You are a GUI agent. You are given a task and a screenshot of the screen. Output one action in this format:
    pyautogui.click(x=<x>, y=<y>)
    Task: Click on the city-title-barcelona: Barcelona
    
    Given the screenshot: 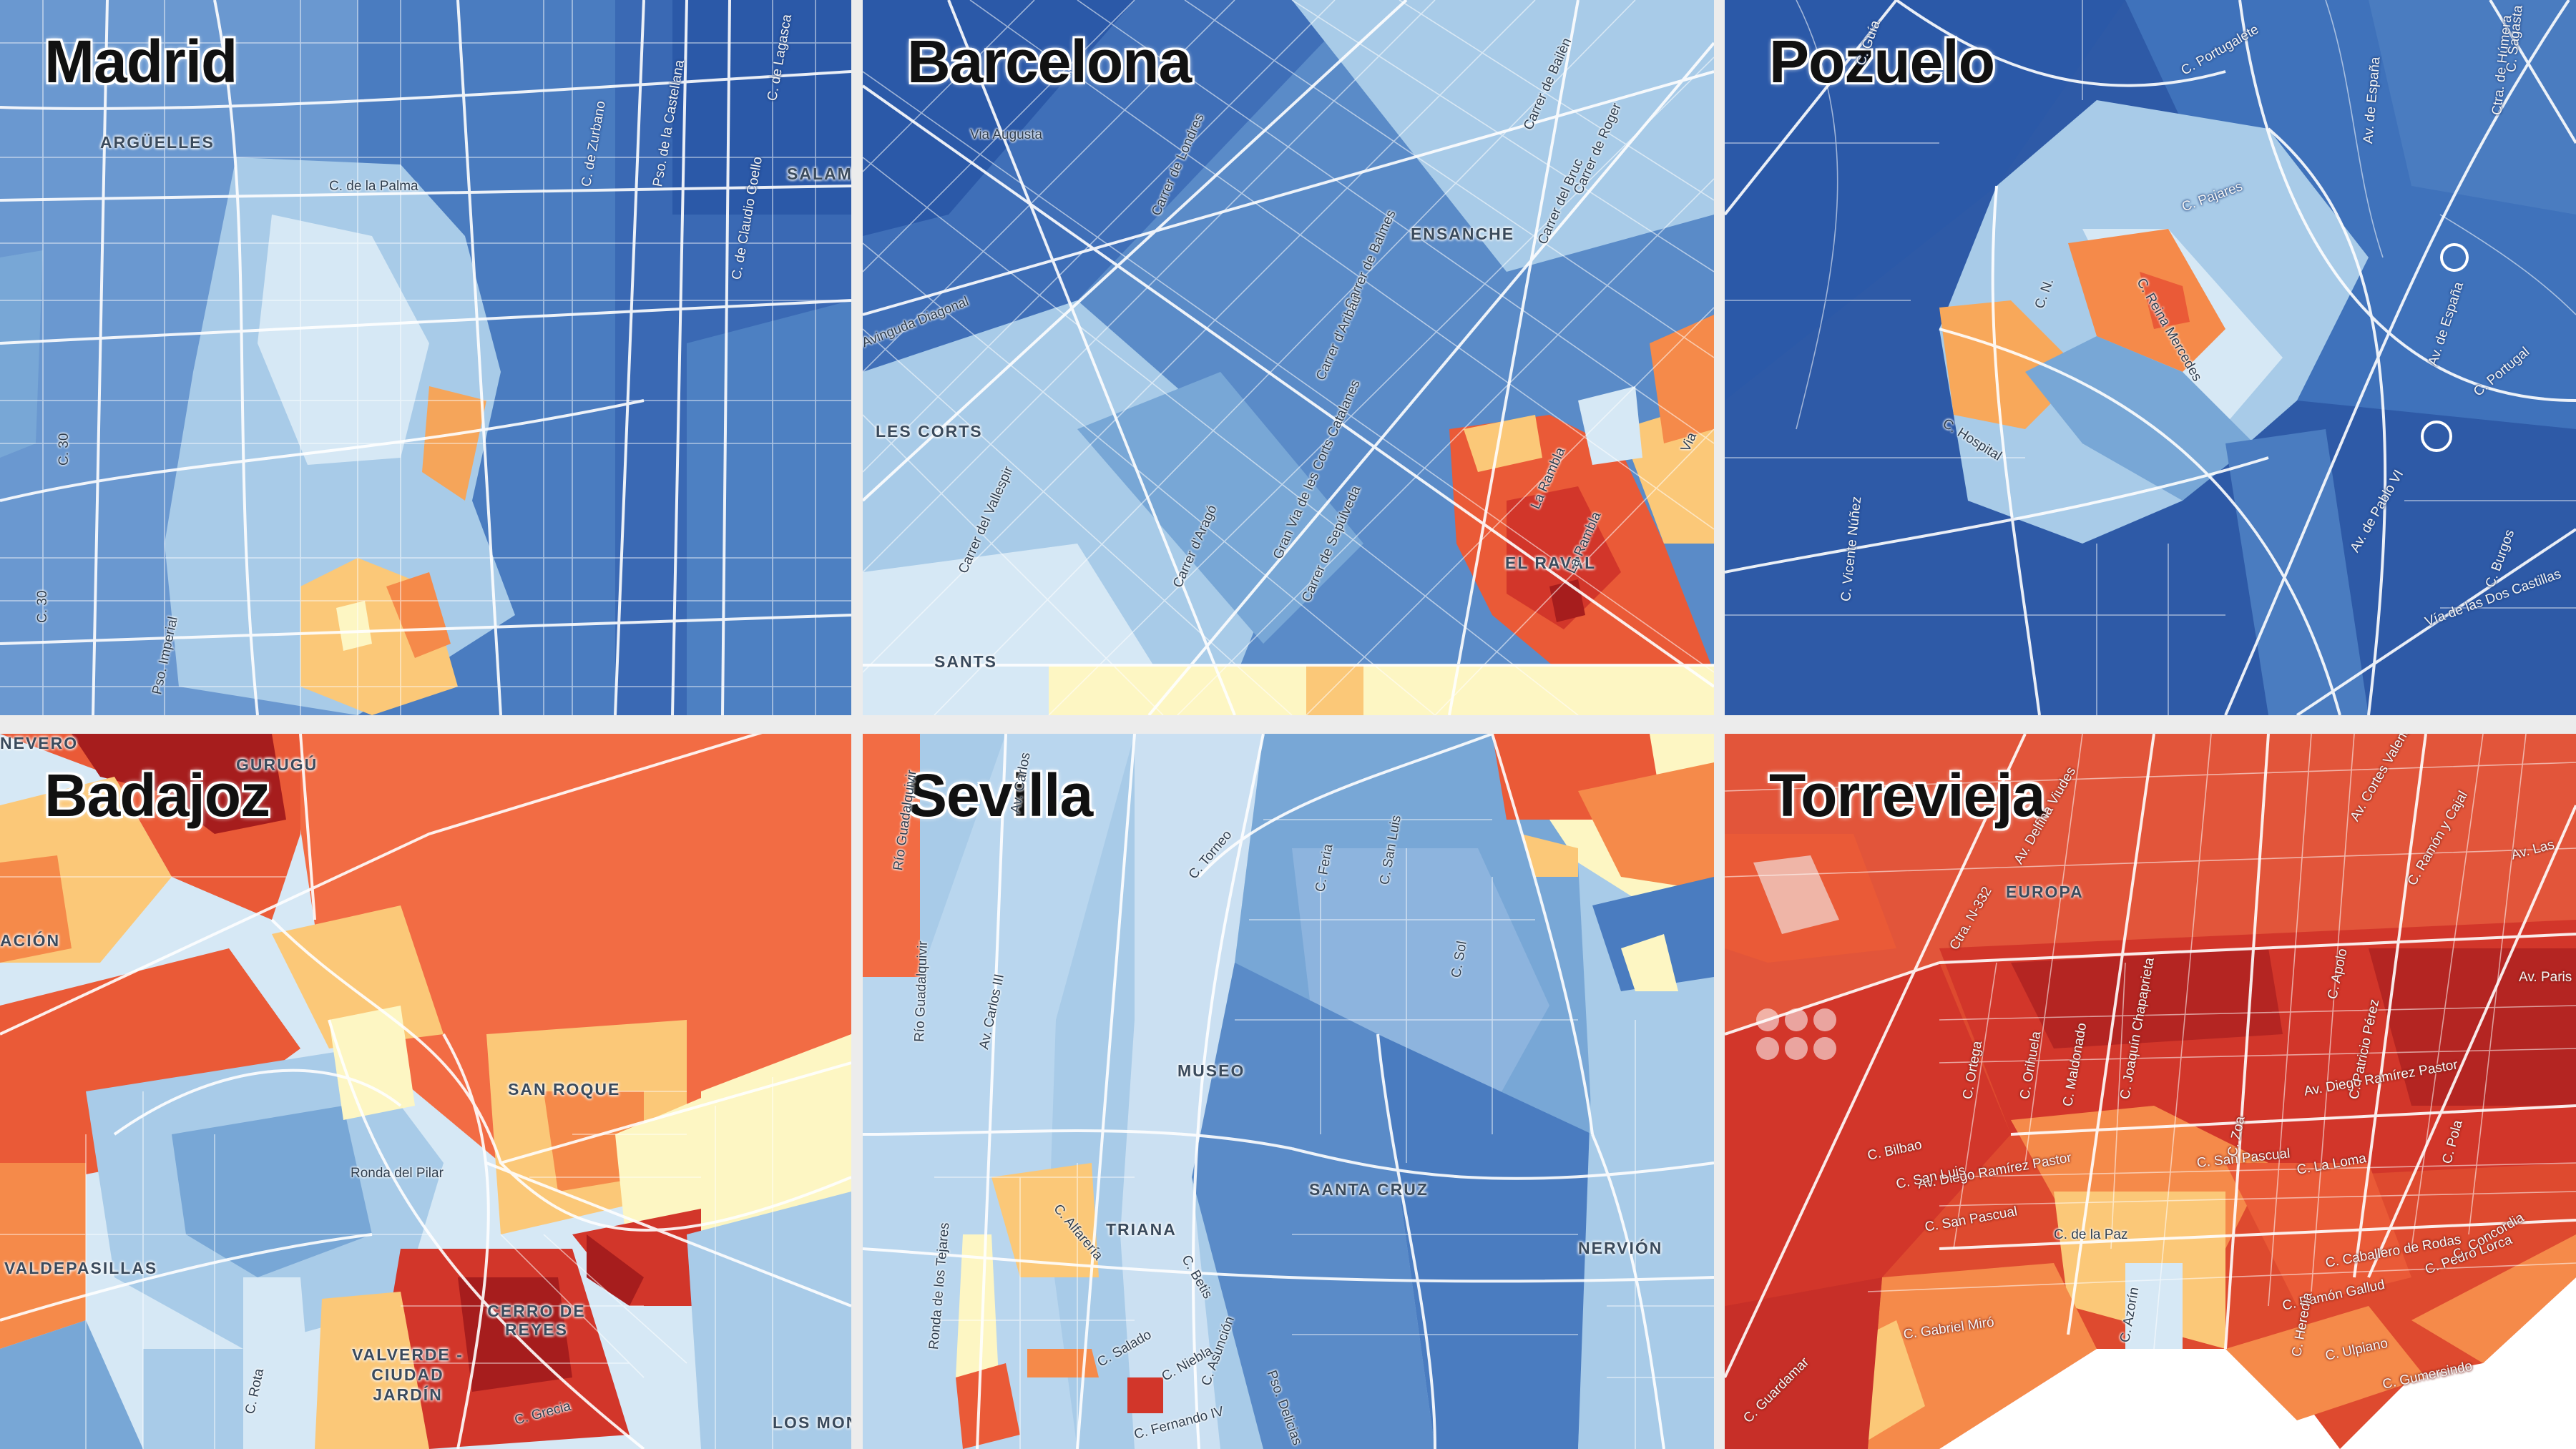 What is the action you would take?
    pyautogui.click(x=1049, y=61)
    